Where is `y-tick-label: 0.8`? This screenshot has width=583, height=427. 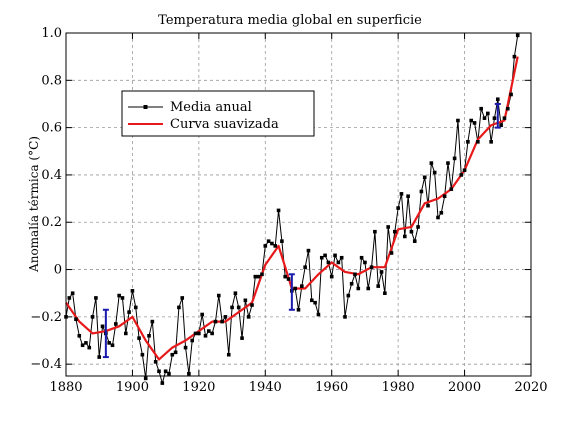
y-tick-label: 0.8 is located at coordinates (51, 80).